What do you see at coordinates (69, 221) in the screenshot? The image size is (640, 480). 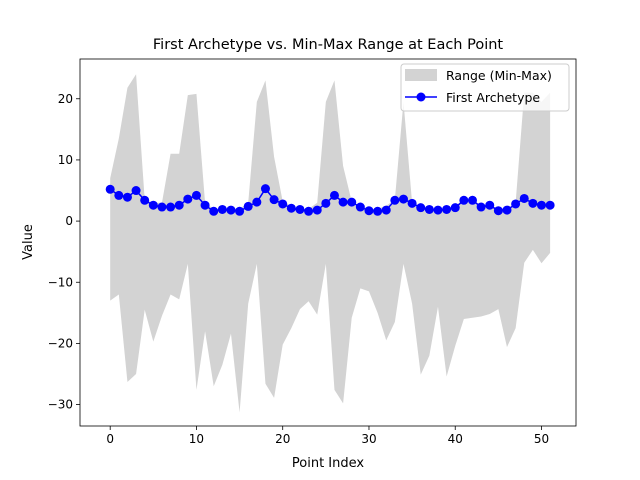 I see `y-tick-label: 0` at bounding box center [69, 221].